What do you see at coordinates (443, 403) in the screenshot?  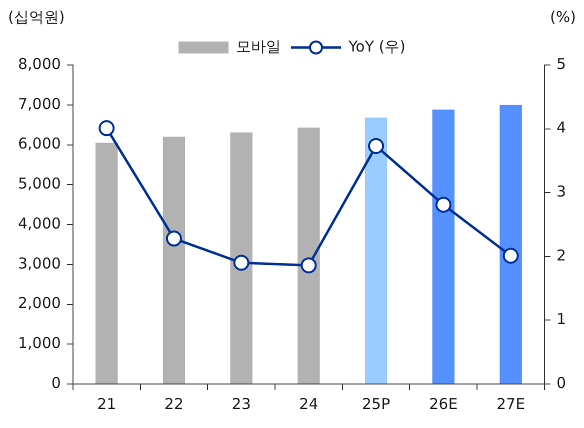 I see `x-tick-label: 26E` at bounding box center [443, 403].